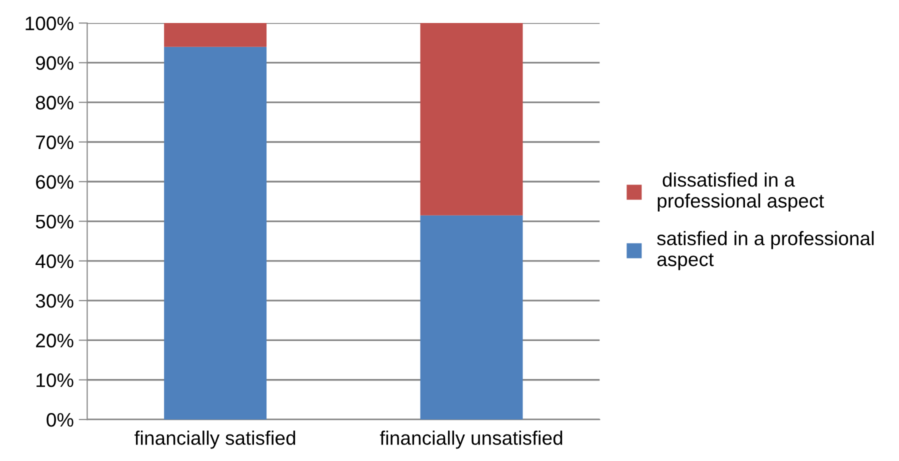 This screenshot has width=899, height=461. I want to click on y-tick-label: 100%, so click(50, 23).